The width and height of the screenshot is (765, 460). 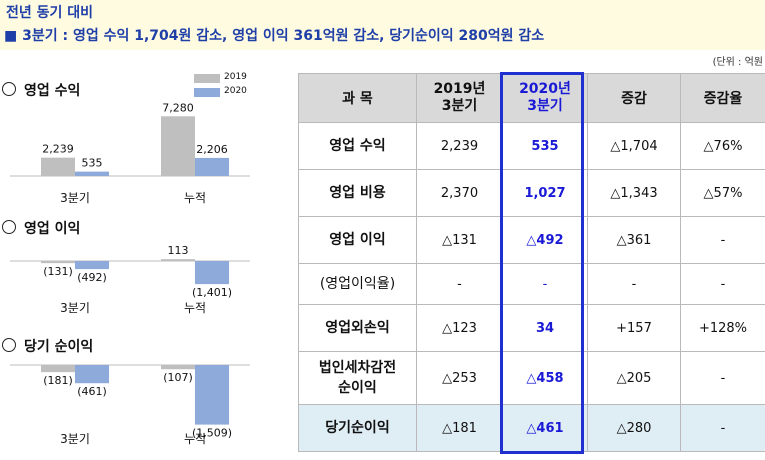 I want to click on table-row: (영업이익율) - - - -, so click(x=531, y=284).